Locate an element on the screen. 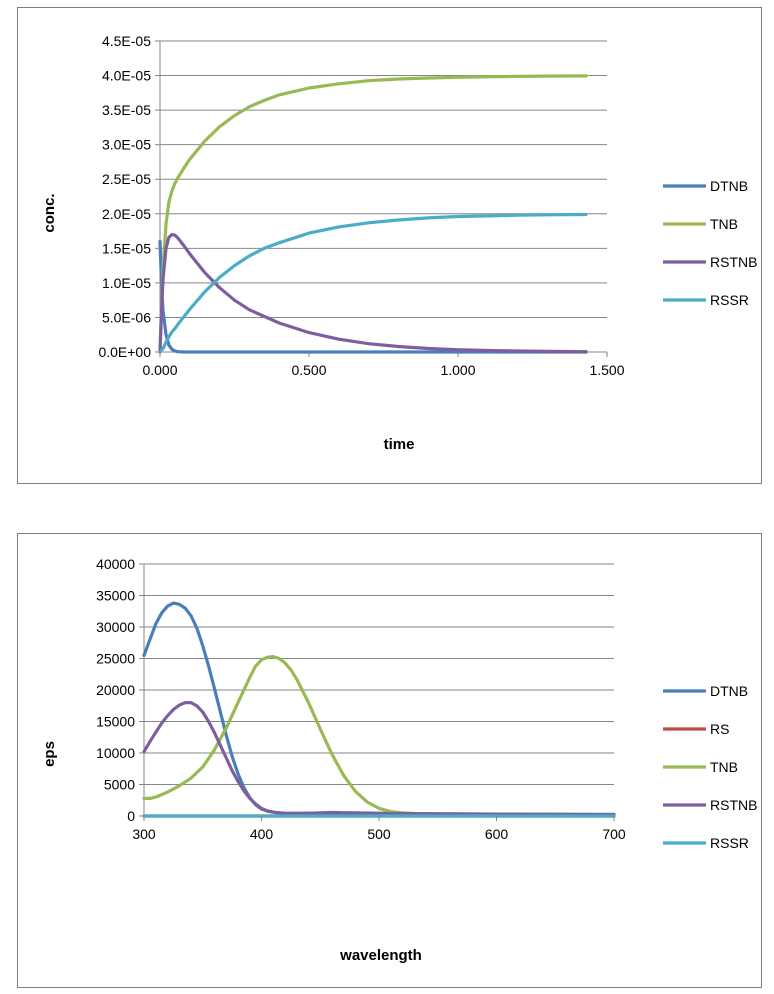  x-tick-label: 400 is located at coordinates (262, 834).